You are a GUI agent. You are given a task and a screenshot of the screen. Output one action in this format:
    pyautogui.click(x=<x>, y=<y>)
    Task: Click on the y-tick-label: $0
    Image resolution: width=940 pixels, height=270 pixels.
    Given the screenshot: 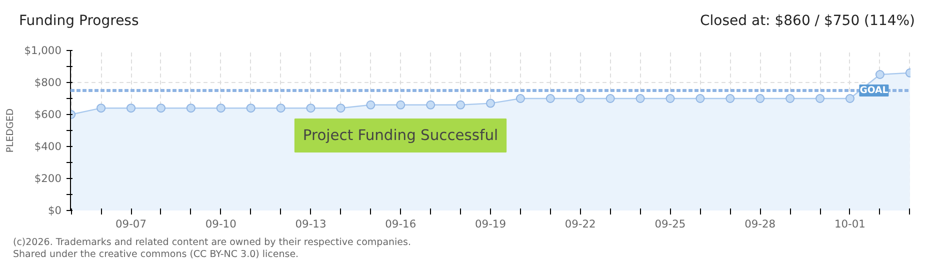 What is the action you would take?
    pyautogui.click(x=55, y=210)
    